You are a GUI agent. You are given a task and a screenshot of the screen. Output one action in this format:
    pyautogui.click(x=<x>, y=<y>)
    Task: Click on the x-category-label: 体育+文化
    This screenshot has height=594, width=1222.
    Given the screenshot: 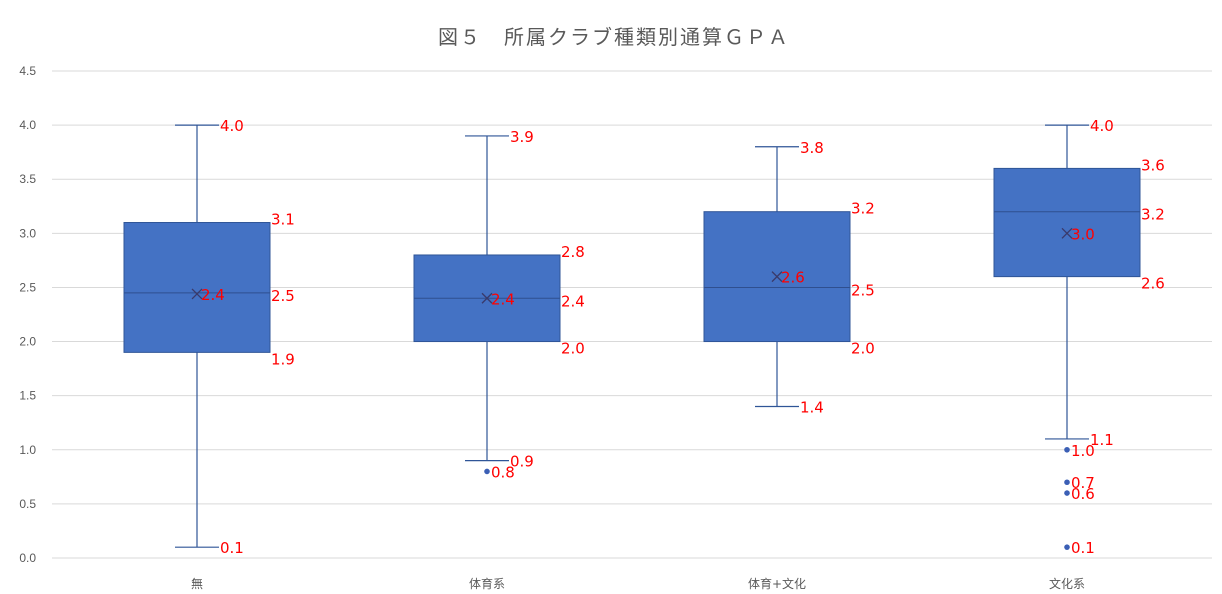 What is the action you would take?
    pyautogui.click(x=777, y=583)
    